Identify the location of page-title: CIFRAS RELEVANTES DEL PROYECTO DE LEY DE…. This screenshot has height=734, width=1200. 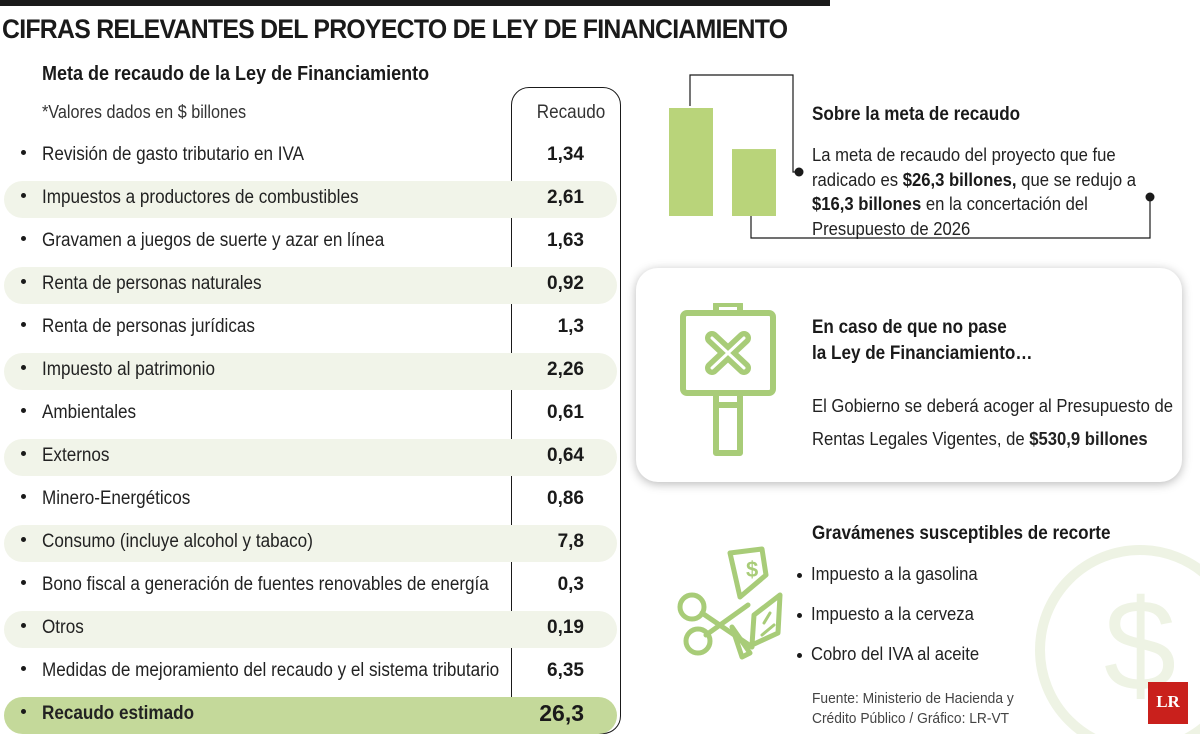
(395, 29).